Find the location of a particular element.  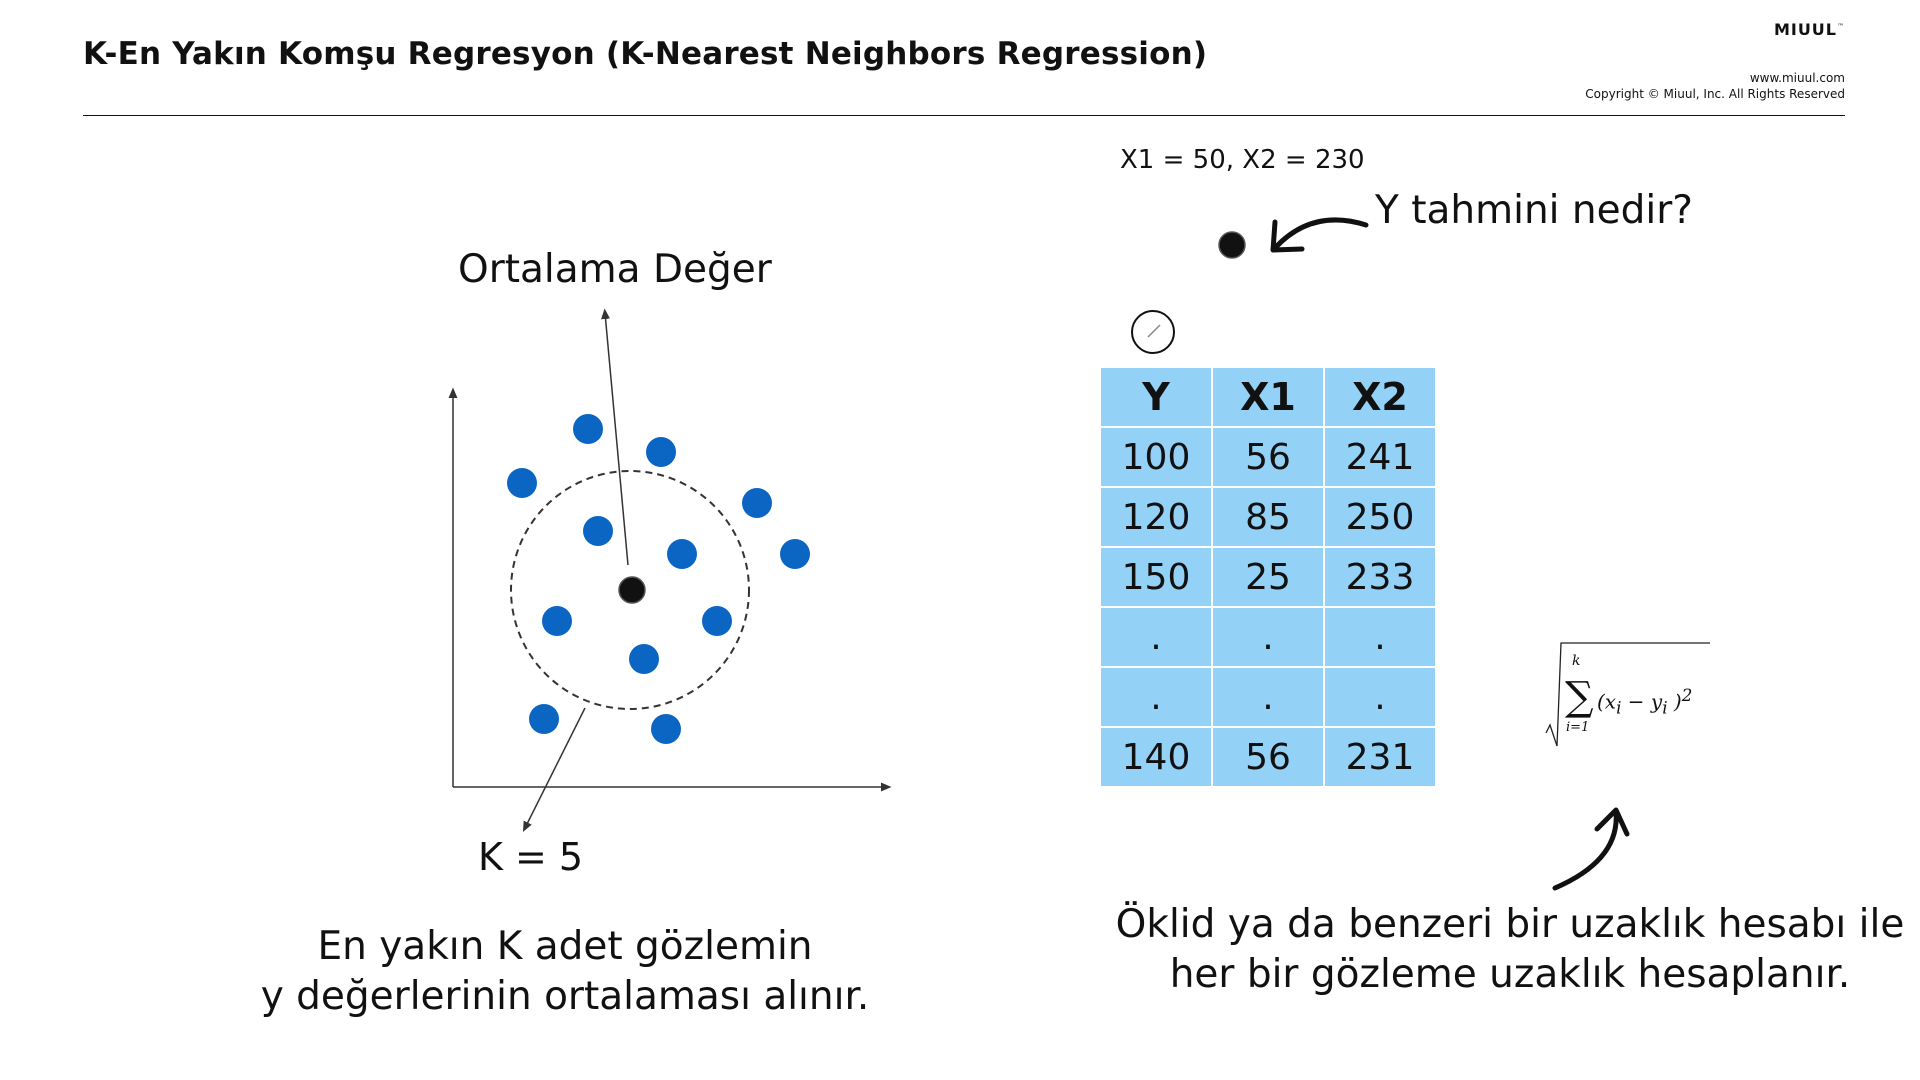

column-header: X1 is located at coordinates (1268, 397).